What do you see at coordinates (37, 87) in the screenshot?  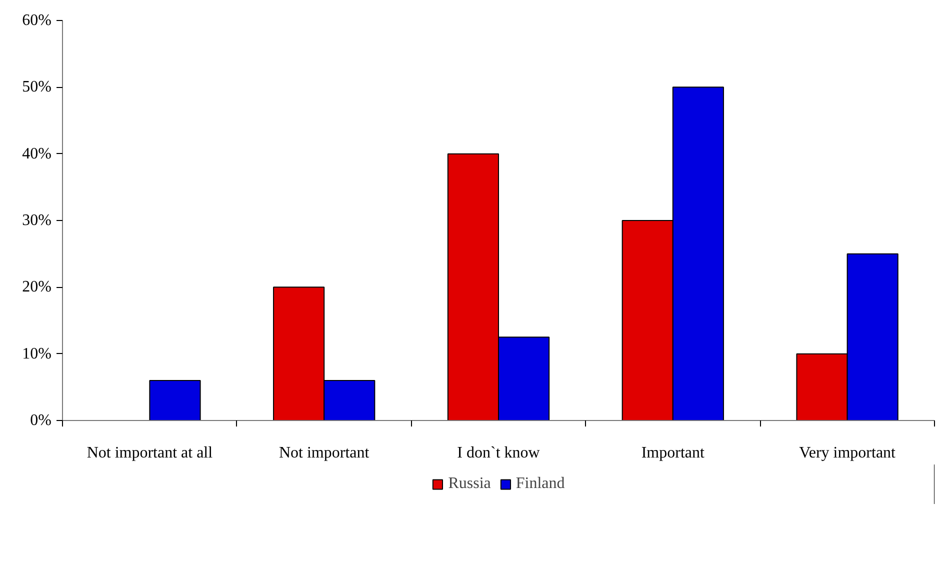 I see `y-tick-label: 50%` at bounding box center [37, 87].